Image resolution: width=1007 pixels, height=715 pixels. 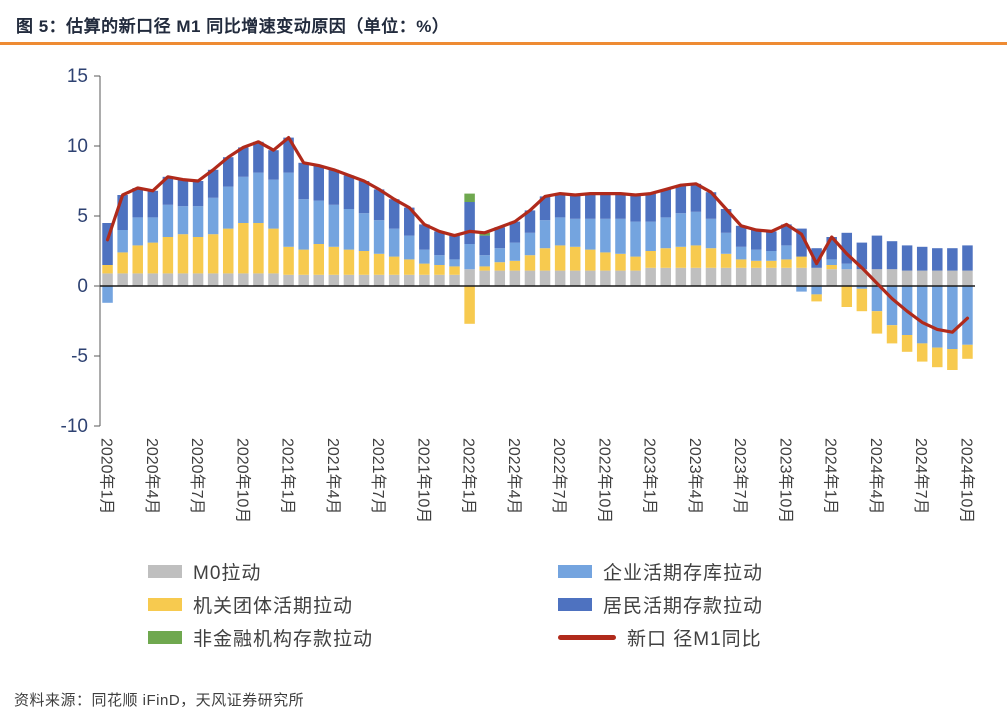 I want to click on y-tick-label: 10, so click(x=77, y=146).